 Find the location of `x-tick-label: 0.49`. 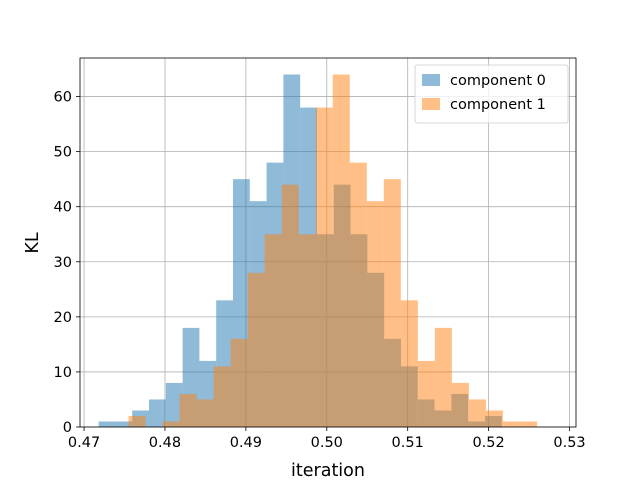

x-tick-label: 0.49 is located at coordinates (246, 443).